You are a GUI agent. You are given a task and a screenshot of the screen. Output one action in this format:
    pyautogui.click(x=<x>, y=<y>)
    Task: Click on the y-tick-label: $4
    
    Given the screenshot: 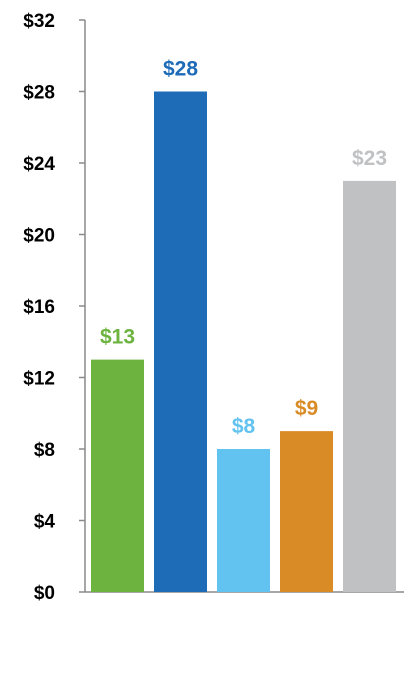 What is the action you would take?
    pyautogui.click(x=45, y=522)
    